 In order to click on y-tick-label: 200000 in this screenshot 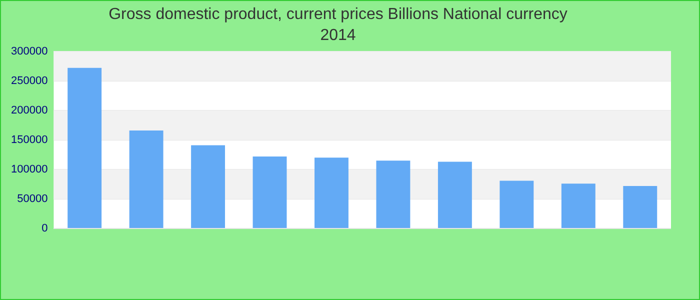, I will do `click(29, 110)`.